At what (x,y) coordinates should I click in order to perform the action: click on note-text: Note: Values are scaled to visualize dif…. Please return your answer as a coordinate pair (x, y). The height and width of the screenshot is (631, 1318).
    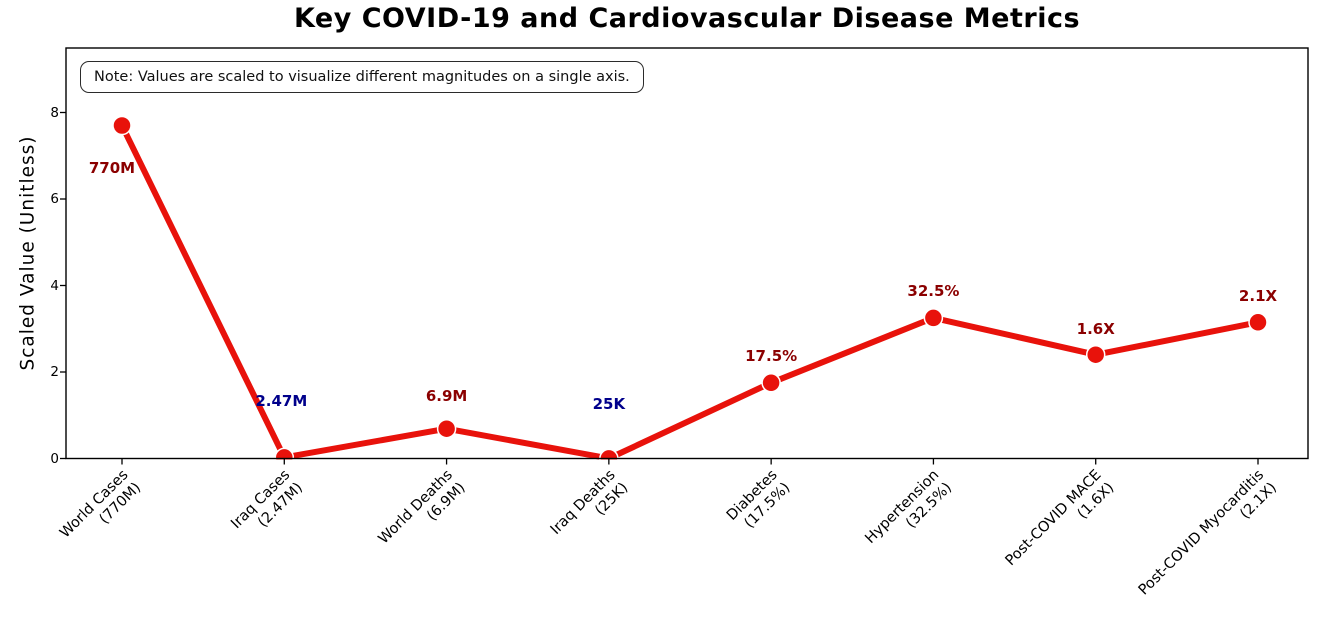
    Looking at the image, I should click on (362, 77).